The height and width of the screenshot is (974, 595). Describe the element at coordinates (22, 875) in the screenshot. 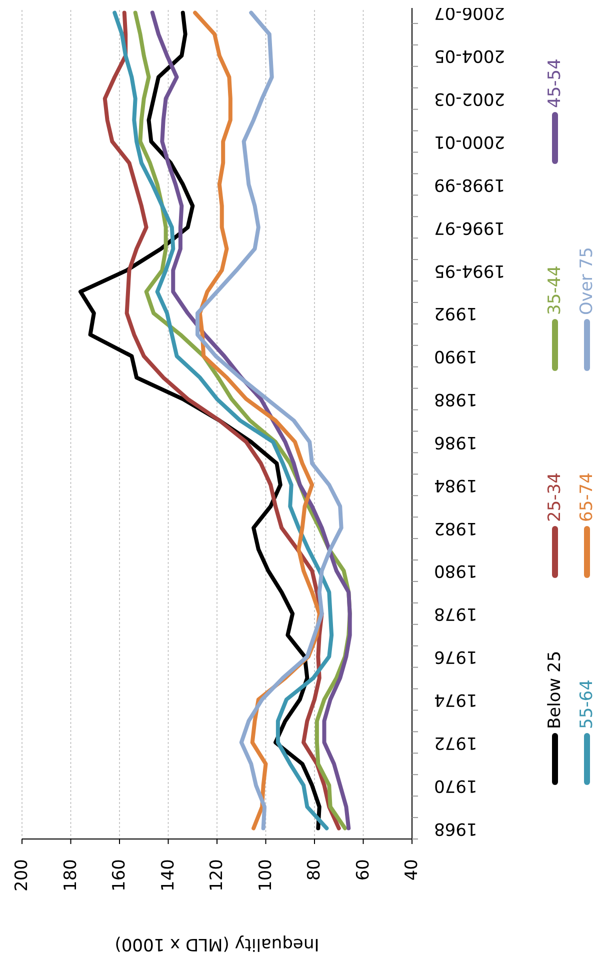

I see `x-tick-label: 200` at that location.